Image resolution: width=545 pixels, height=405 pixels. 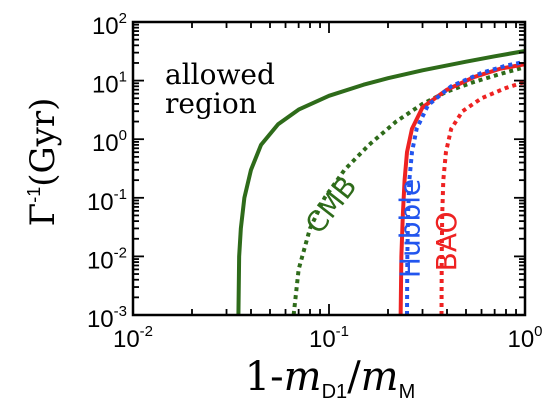 I want to click on y-axis-title: Γ-1(Gyr), so click(x=43, y=162).